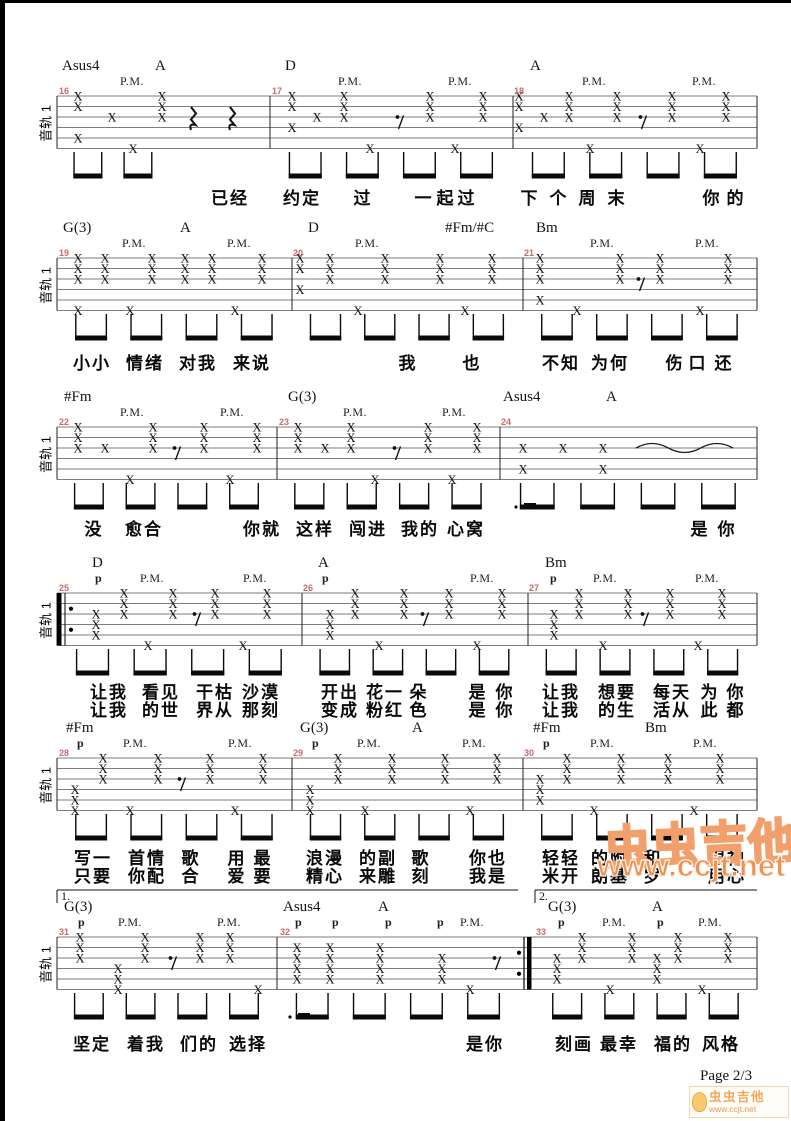 Image resolution: width=791 pixels, height=1121 pixels. Describe the element at coordinates (556, 563) in the screenshot. I see `chord-label: Bm` at that location.